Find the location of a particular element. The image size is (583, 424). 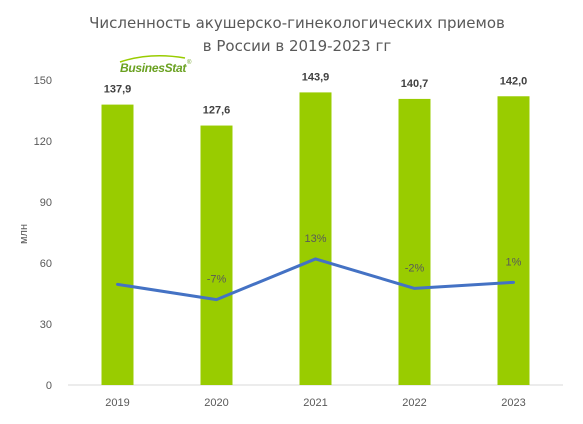

bar-value-label-2022: 140,7 is located at coordinates (415, 84).